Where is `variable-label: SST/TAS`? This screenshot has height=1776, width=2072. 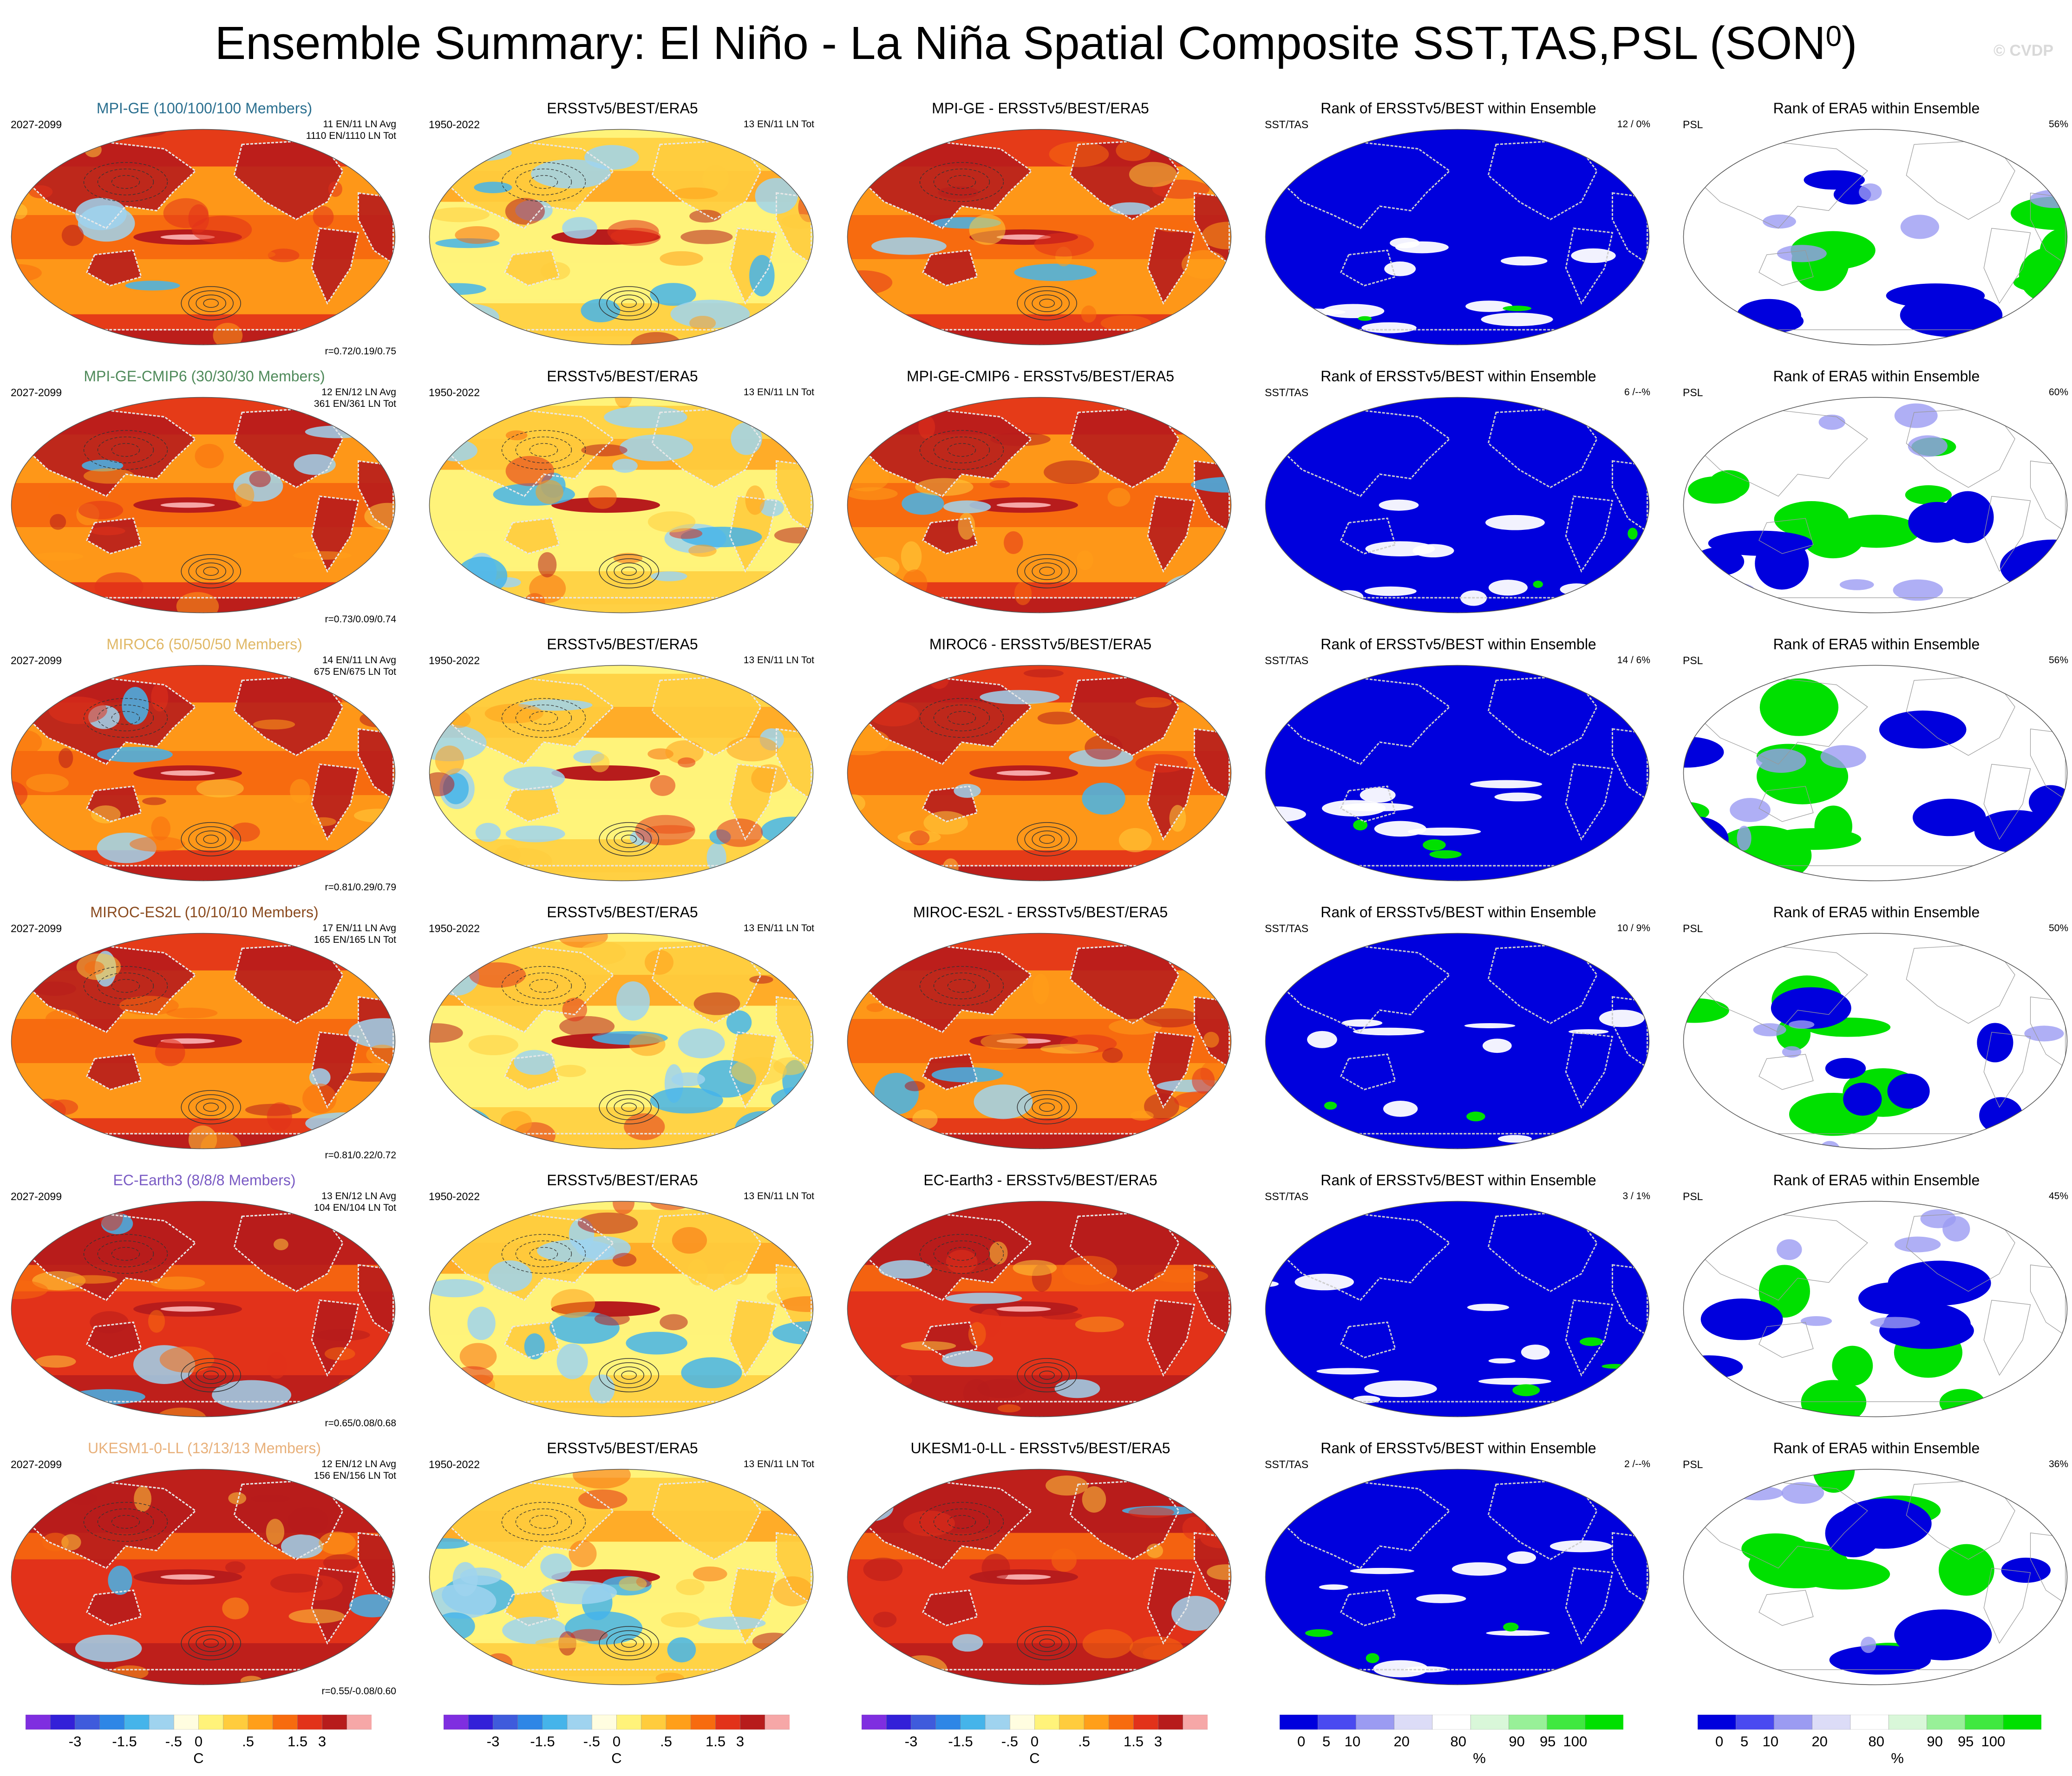
variable-label: SST/TAS is located at coordinates (1287, 660).